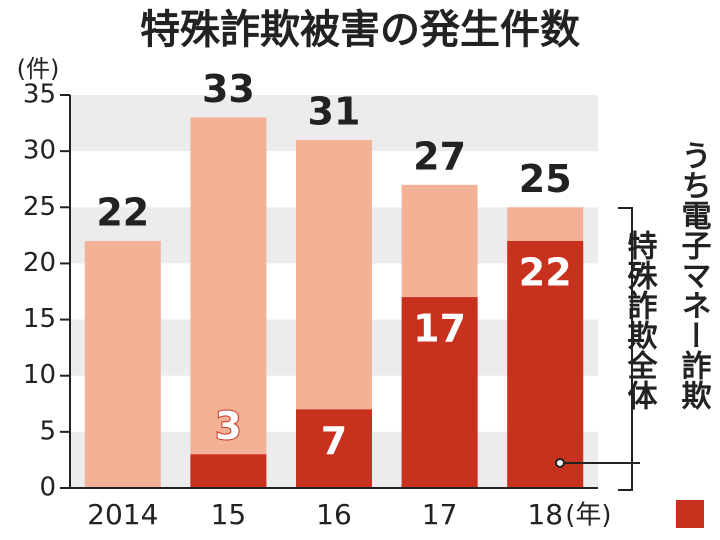  I want to click on y-tick-label: 10, so click(39, 375).